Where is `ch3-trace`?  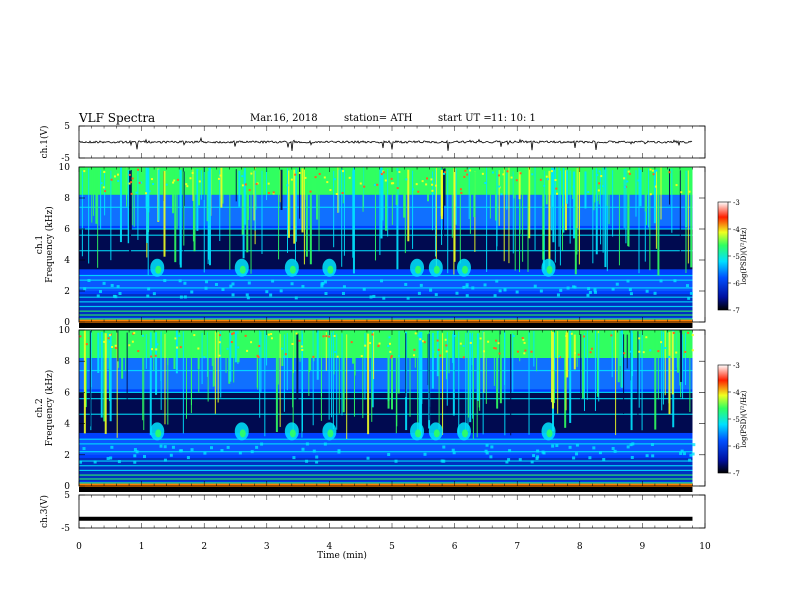
ch3-trace is located at coordinates (386, 518).